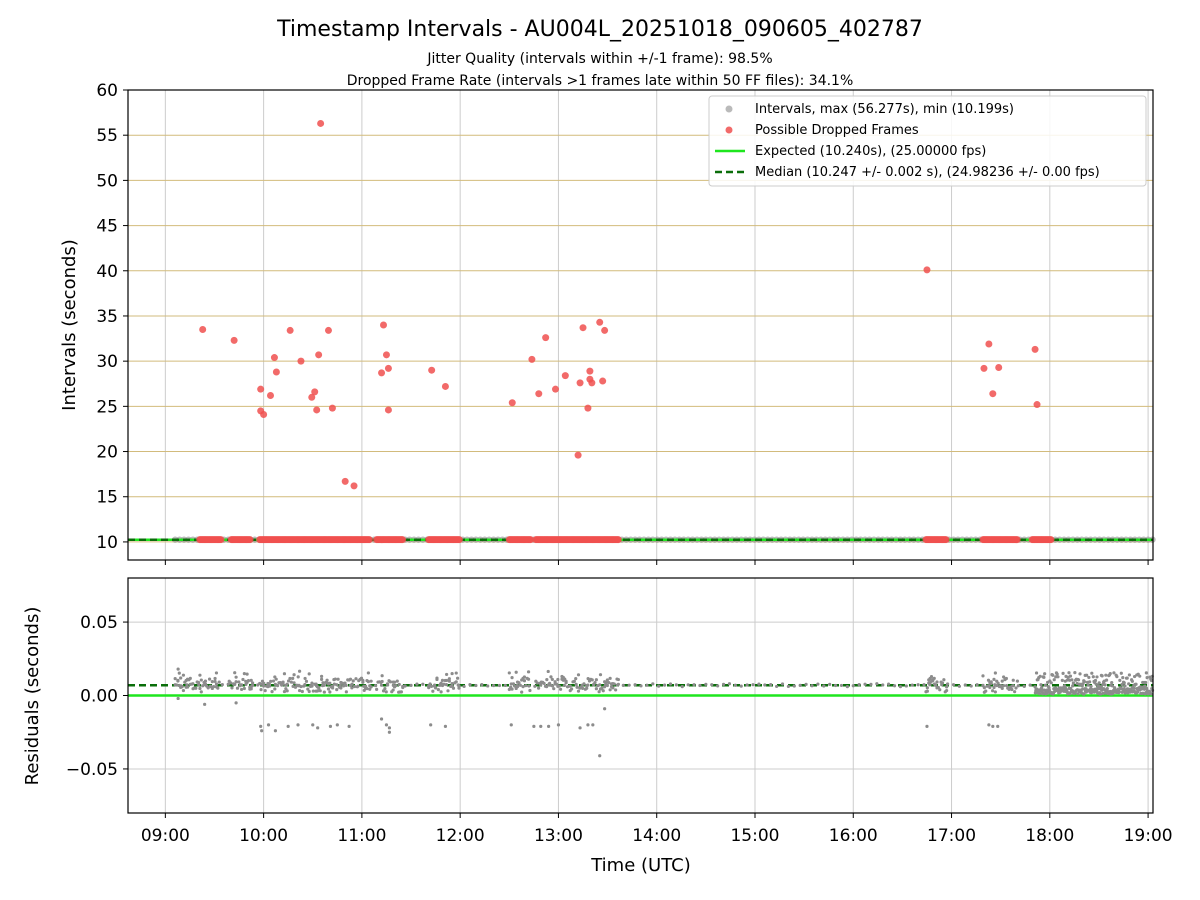 This screenshot has height=900, width=1200. What do you see at coordinates (107, 453) in the screenshot?
I see `intervals-y-tick-label: 20` at bounding box center [107, 453].